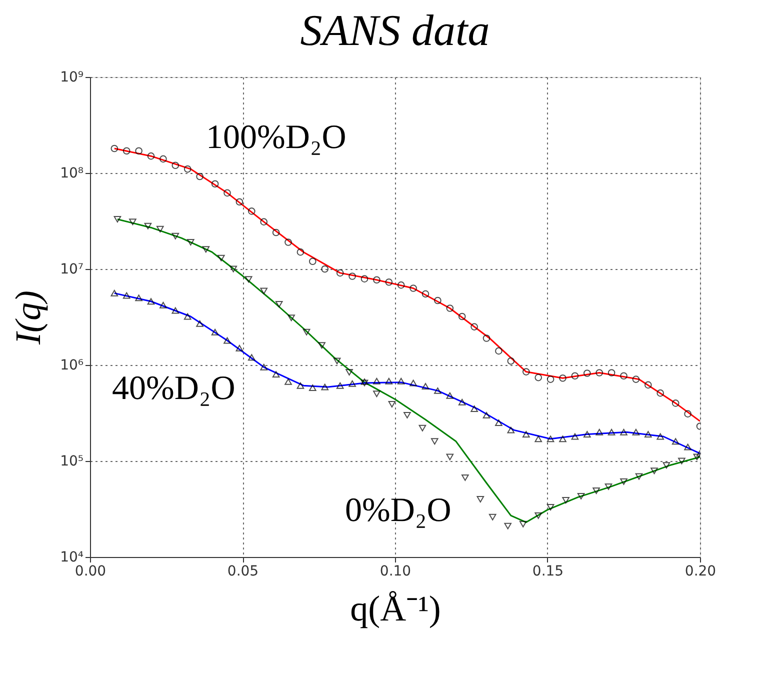 Image resolution: width=760 pixels, height=696 pixels. What do you see at coordinates (28, 318) in the screenshot?
I see `y-axis-title: I(q)` at bounding box center [28, 318].